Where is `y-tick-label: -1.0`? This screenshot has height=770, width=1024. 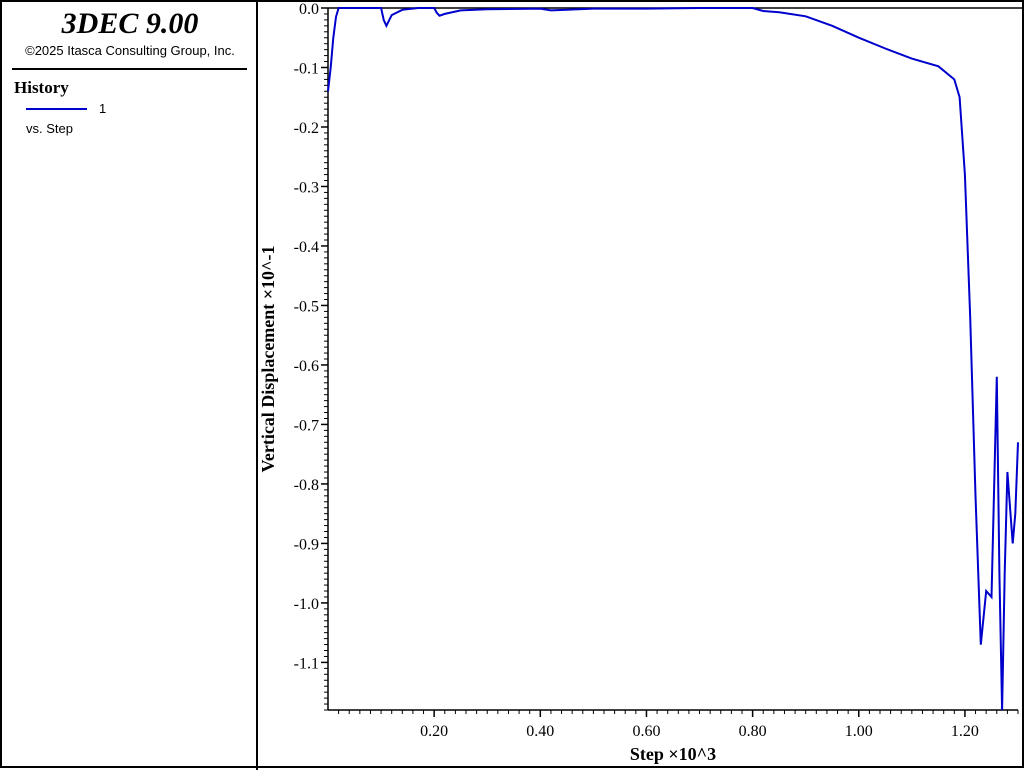
y-tick-label: -1.0 is located at coordinates (306, 604).